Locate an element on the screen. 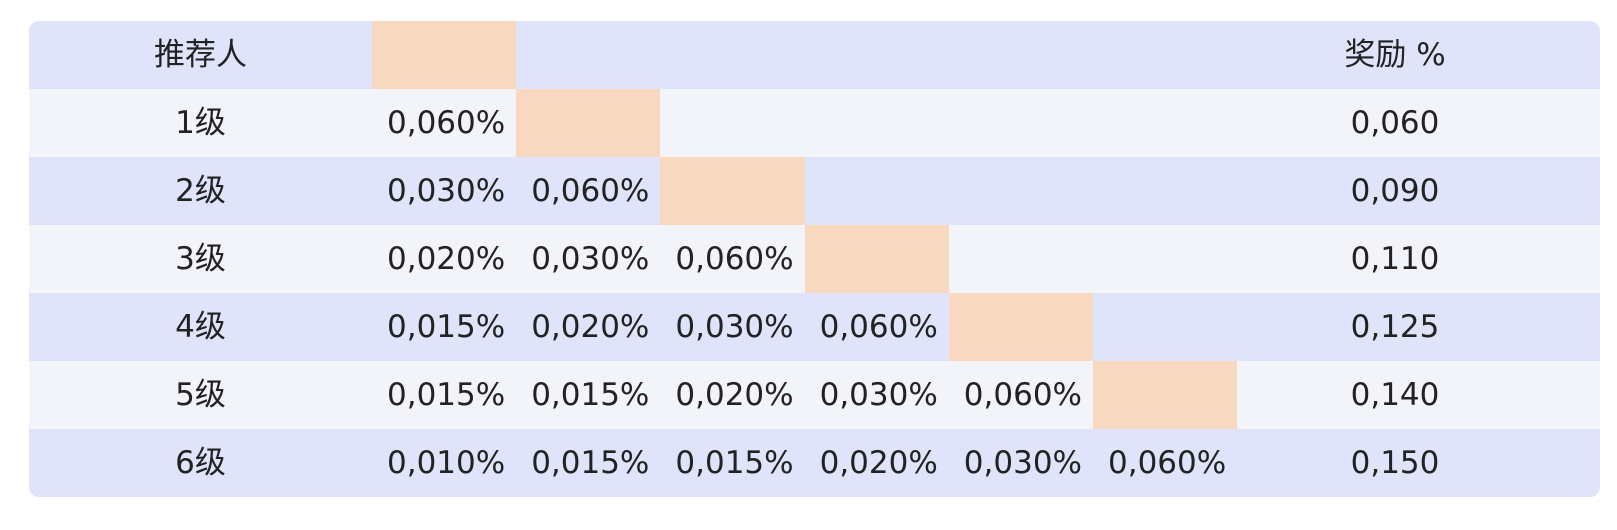  reward-cell: 0,125 is located at coordinates (1395, 327).